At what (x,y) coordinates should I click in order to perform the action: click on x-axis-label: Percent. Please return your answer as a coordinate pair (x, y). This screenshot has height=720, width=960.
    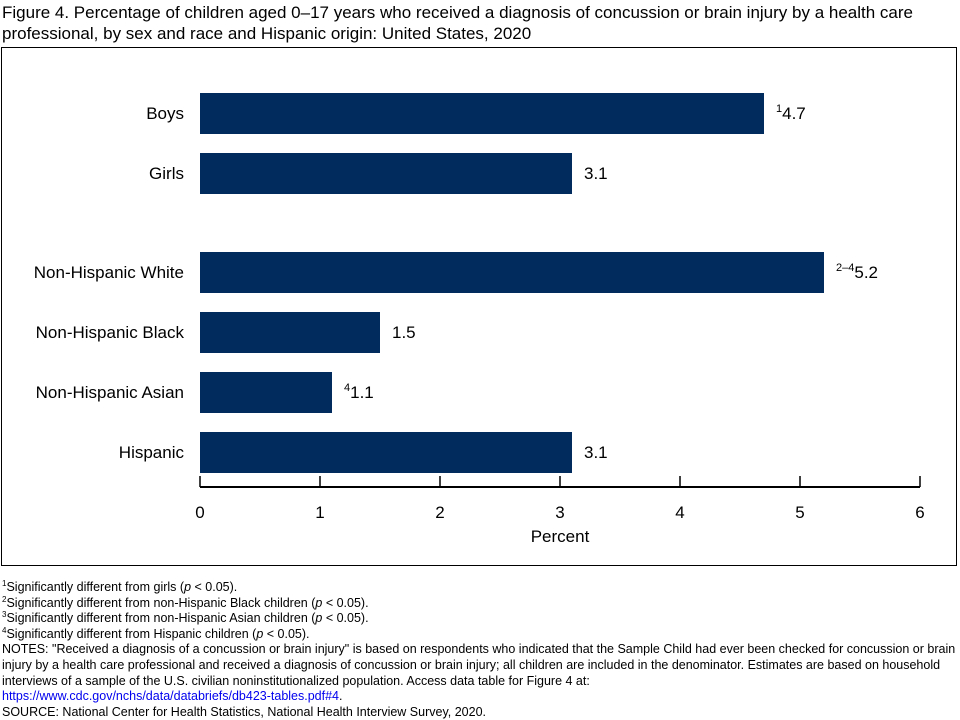
    Looking at the image, I should click on (560, 536).